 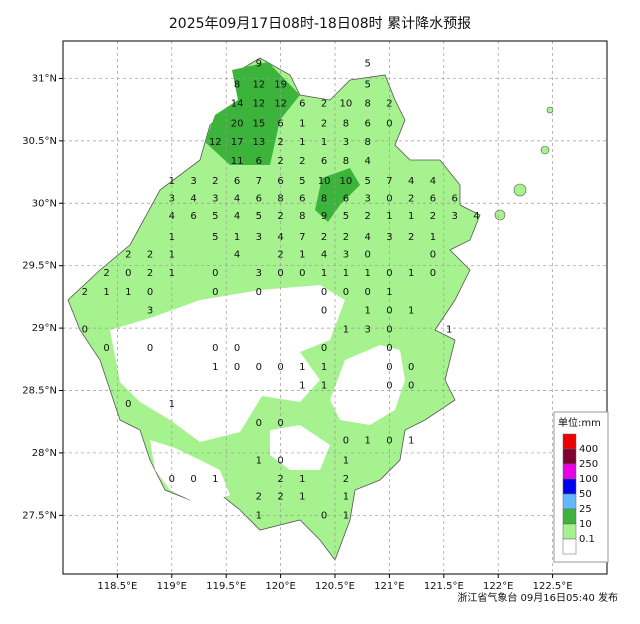 I want to click on footer: 浙江省气象台 09月16日05:40 发布, so click(x=537, y=597).